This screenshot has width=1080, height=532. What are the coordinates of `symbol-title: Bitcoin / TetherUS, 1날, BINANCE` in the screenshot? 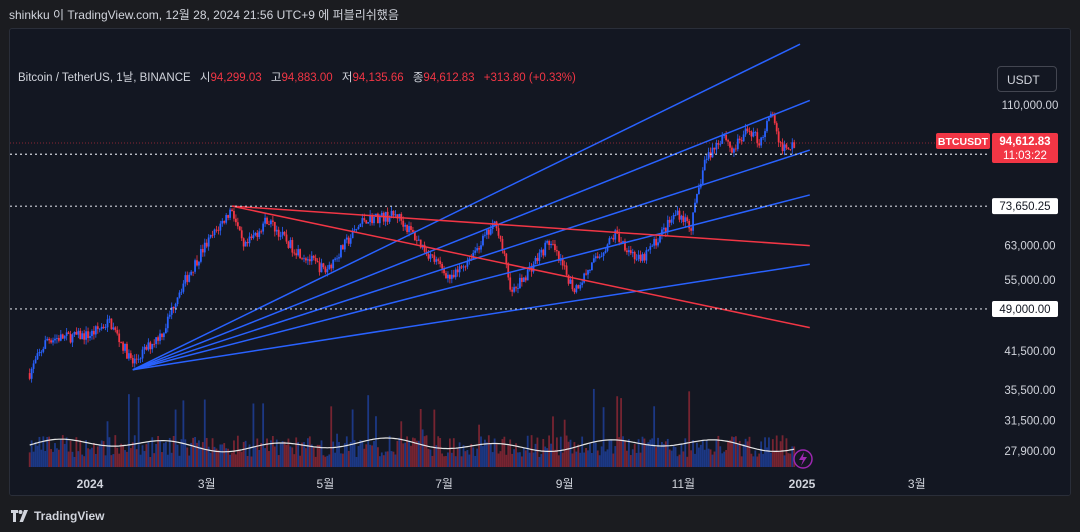 It's located at (104, 78).